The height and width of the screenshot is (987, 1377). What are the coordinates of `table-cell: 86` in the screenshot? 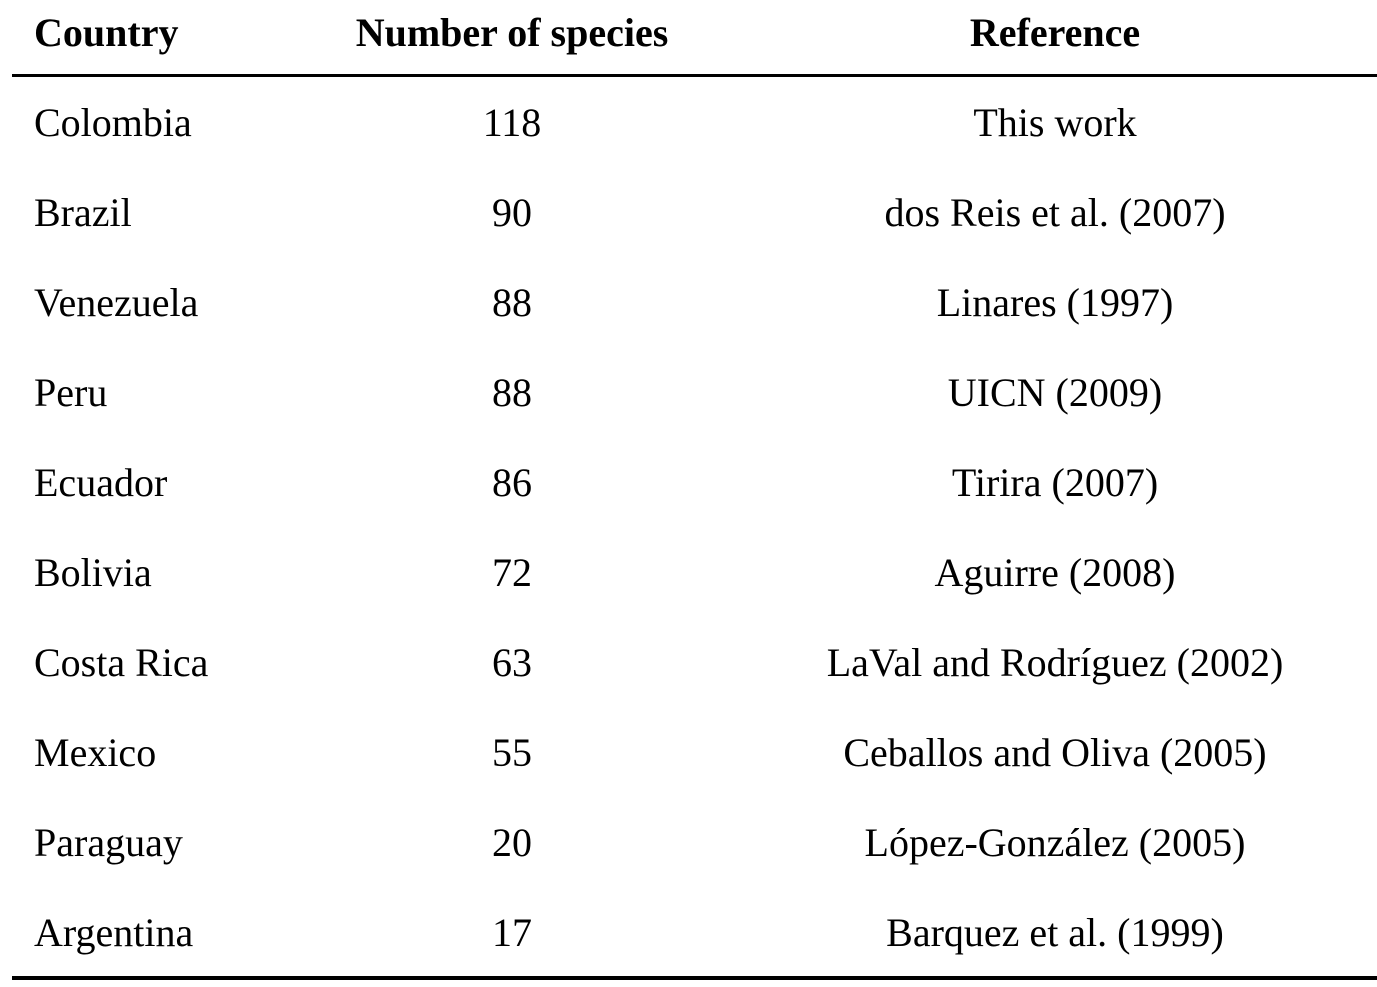 It's located at (512, 482).